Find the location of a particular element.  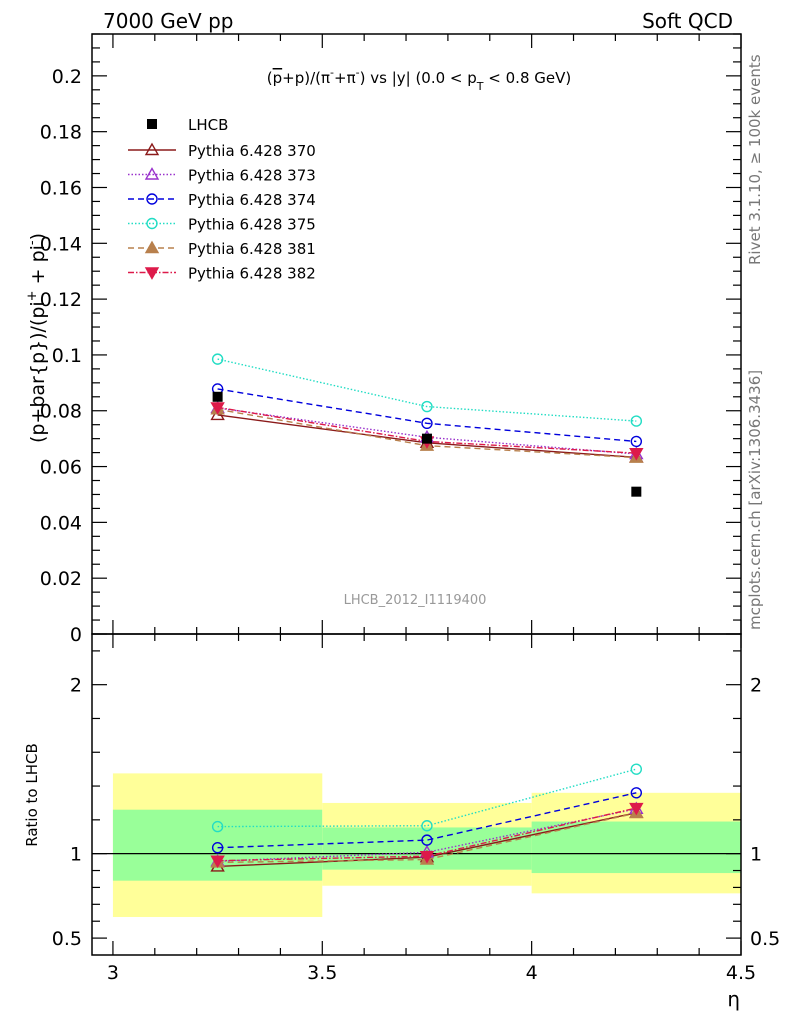

legend-label: Pythia 6.428 382 is located at coordinates (252, 274).